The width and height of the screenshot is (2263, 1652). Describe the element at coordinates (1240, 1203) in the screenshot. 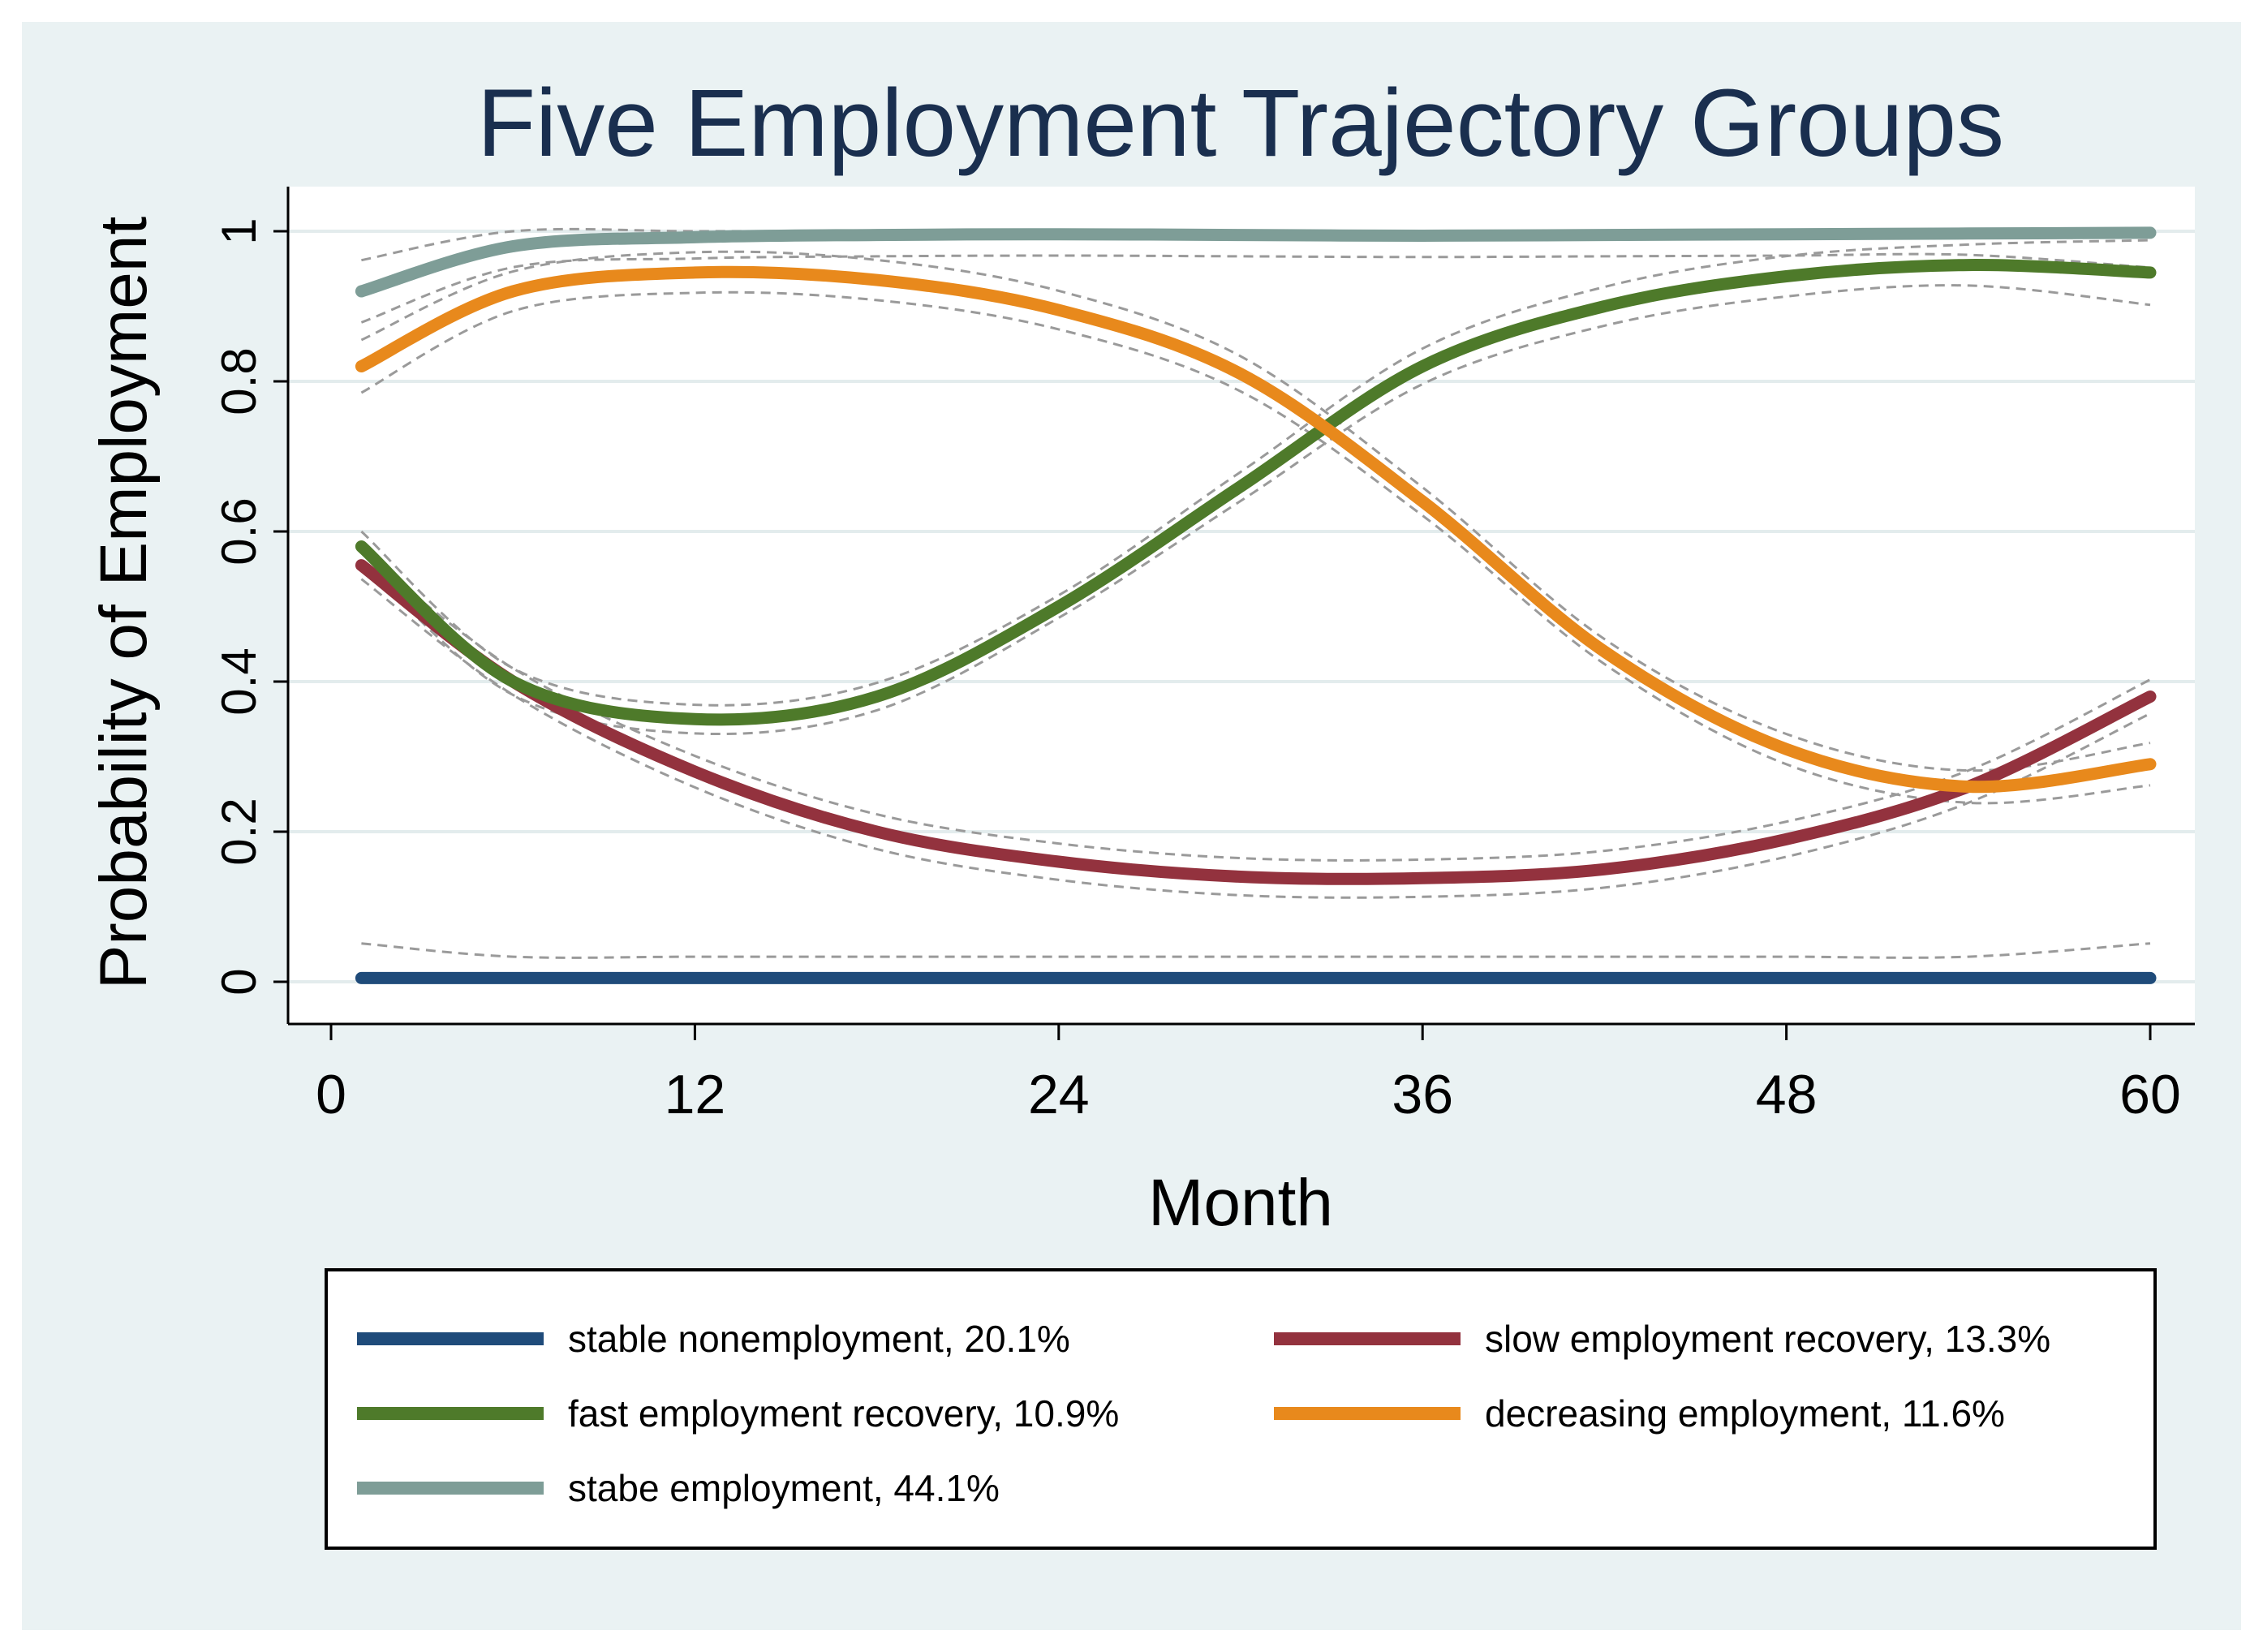

I see `x-axis-title: Month` at that location.